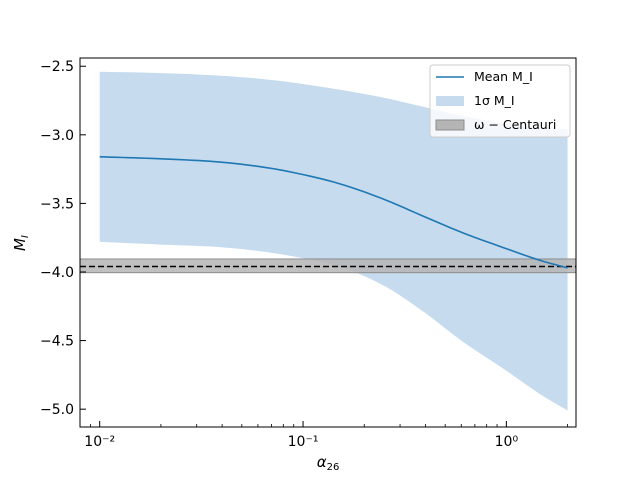  I want to click on y-tick-label: −4.5, so click(57, 342).